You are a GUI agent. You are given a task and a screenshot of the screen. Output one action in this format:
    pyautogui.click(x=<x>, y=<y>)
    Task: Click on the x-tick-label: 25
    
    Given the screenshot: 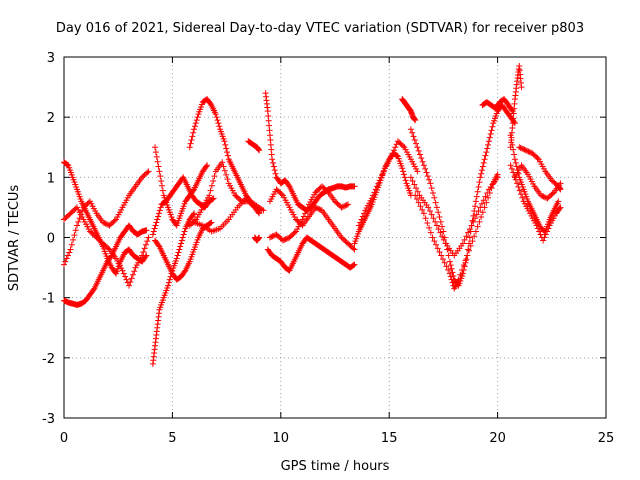 What is the action you would take?
    pyautogui.click(x=606, y=438)
    